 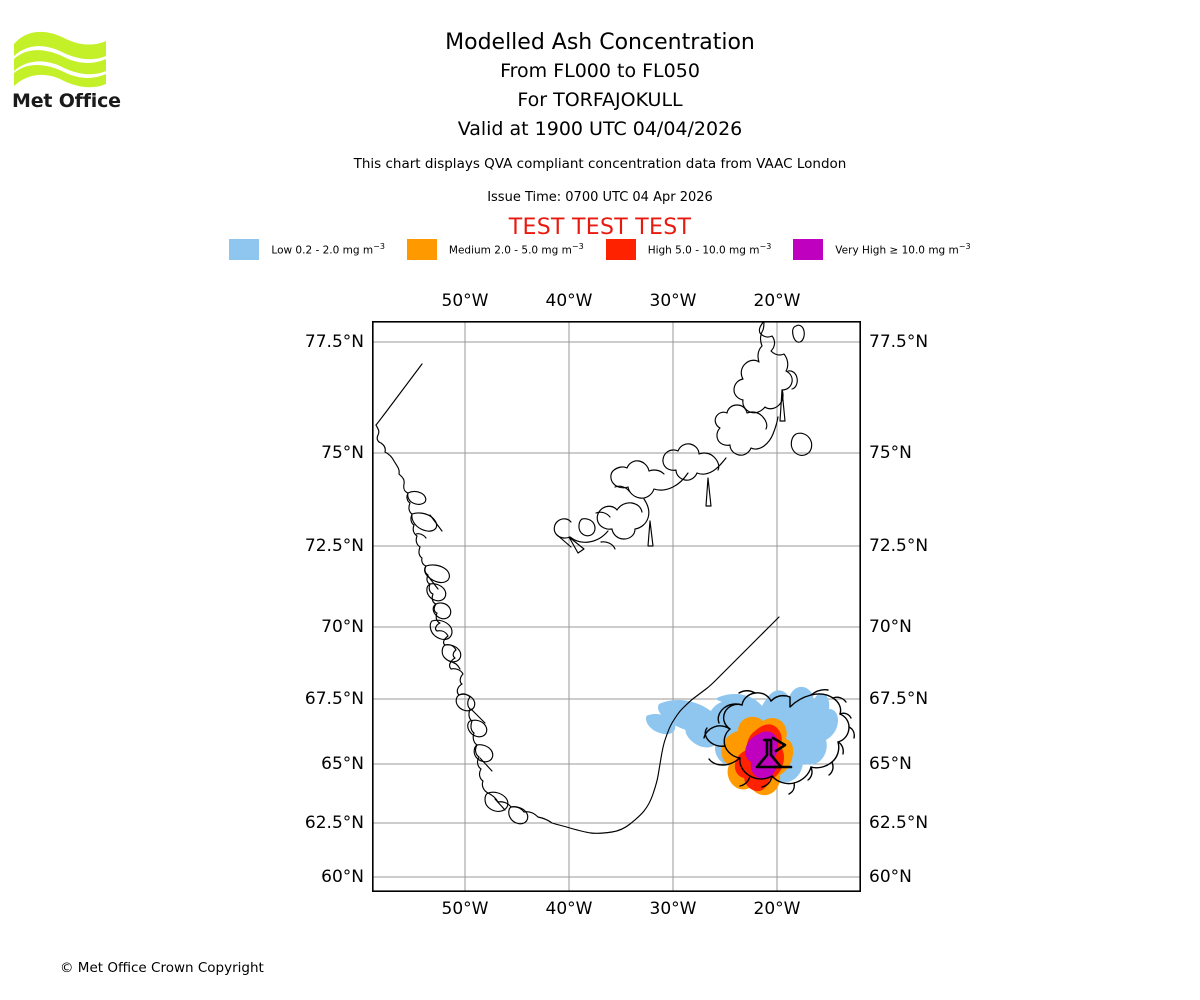 What do you see at coordinates (899, 546) in the screenshot?
I see `tick-right-725n: 72.5°N` at bounding box center [899, 546].